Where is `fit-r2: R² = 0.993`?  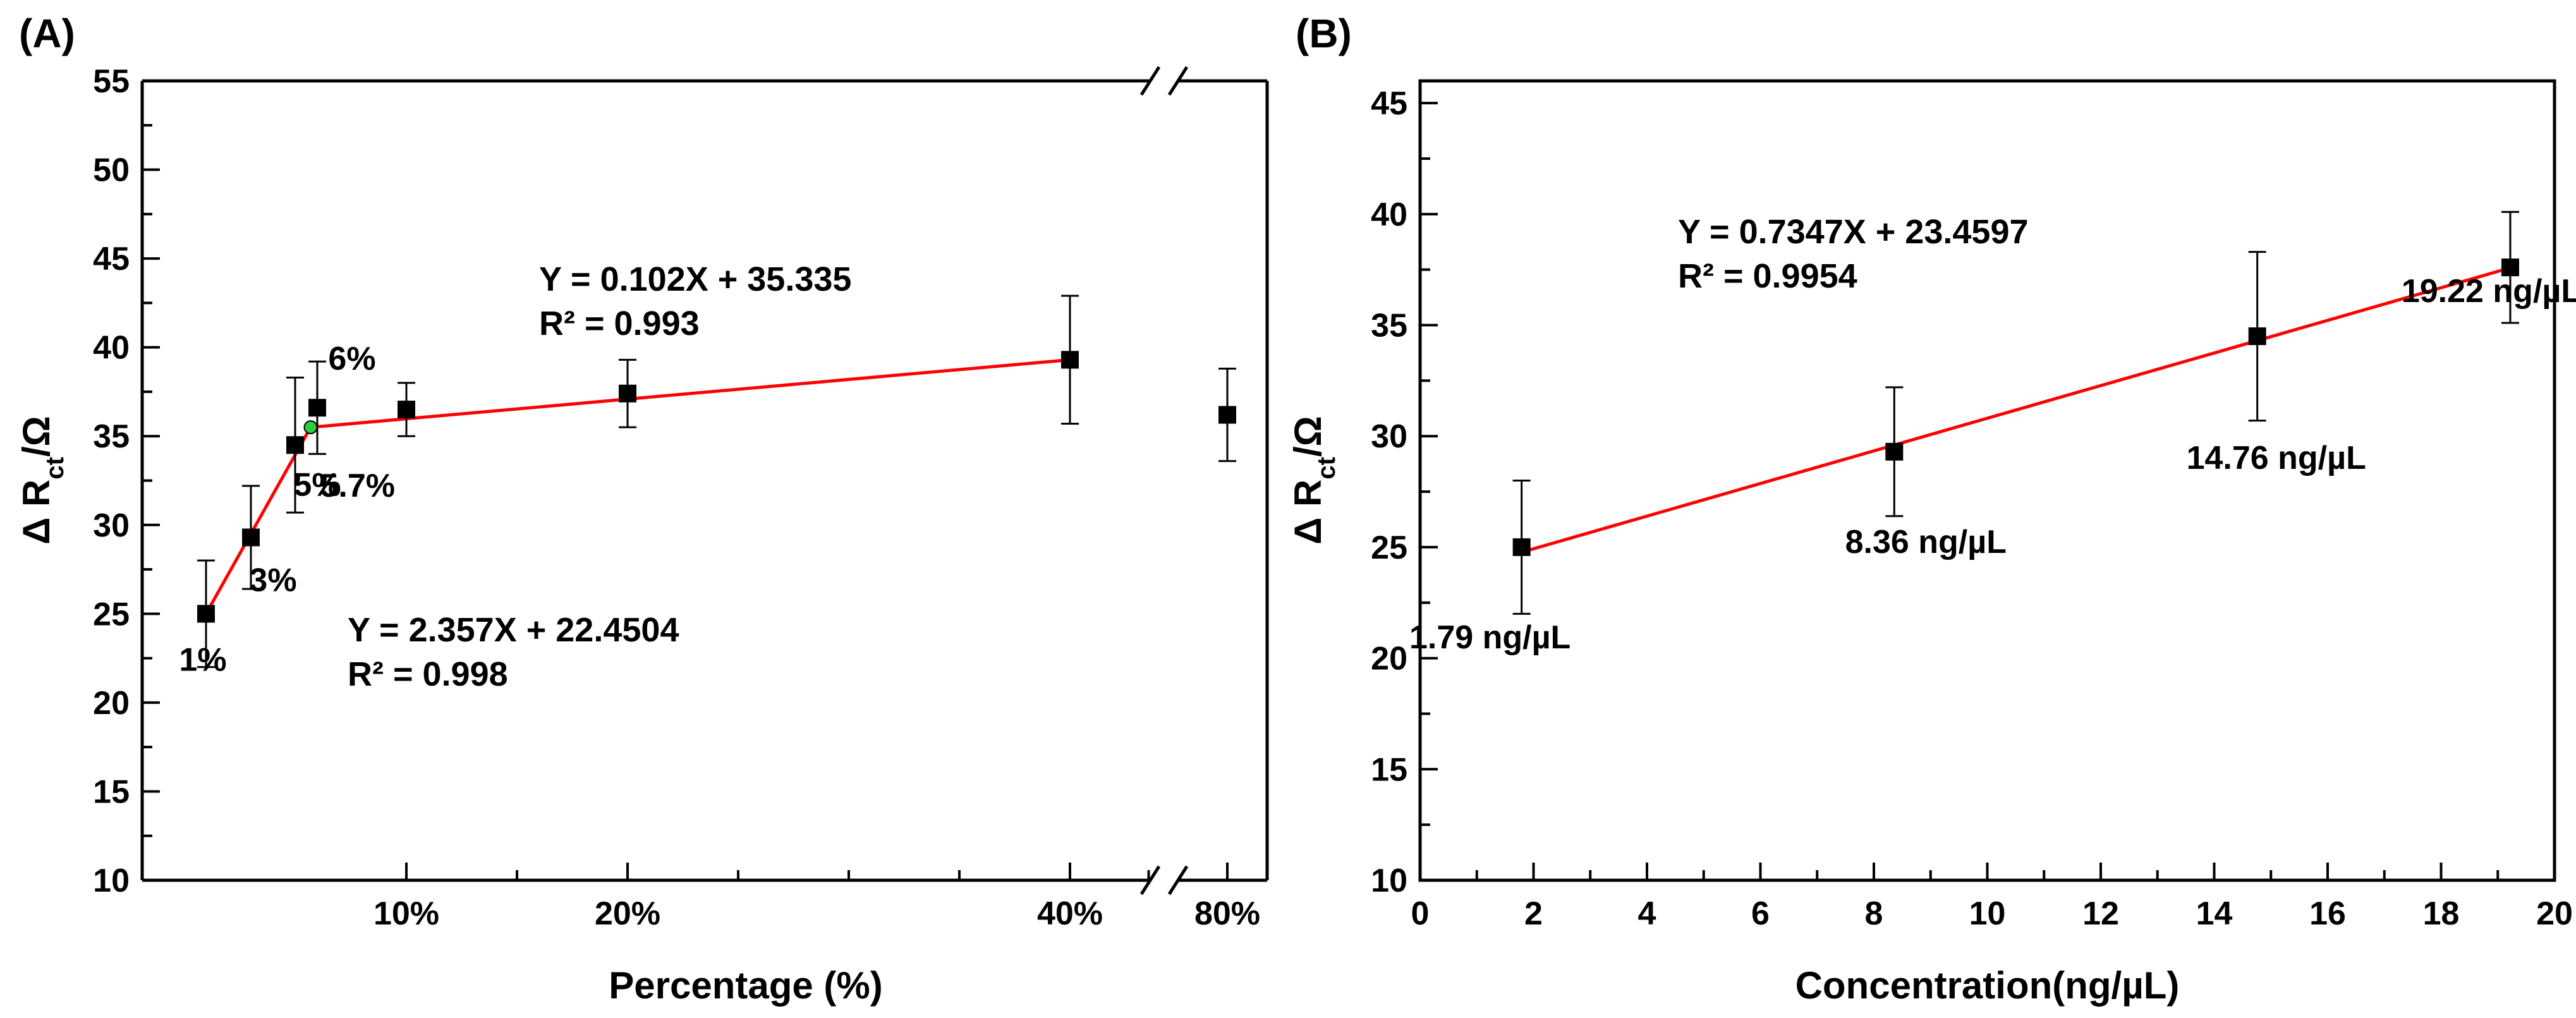 fit-r2: R² = 0.993 is located at coordinates (619, 323).